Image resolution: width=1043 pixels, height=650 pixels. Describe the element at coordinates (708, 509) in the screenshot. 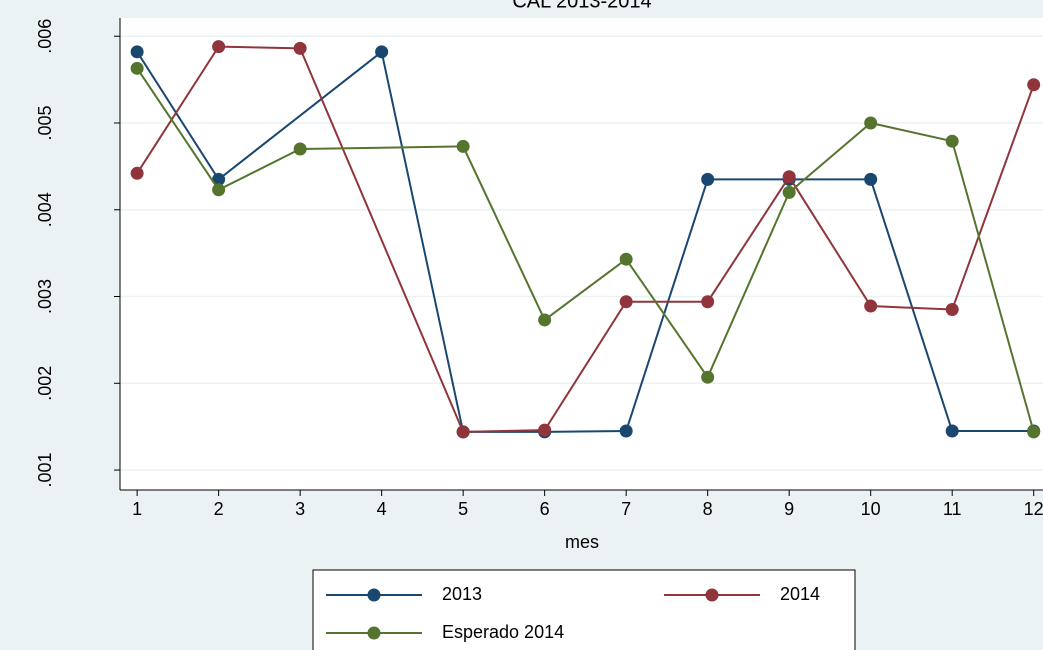

I see `x-tick-label: 8` at that location.